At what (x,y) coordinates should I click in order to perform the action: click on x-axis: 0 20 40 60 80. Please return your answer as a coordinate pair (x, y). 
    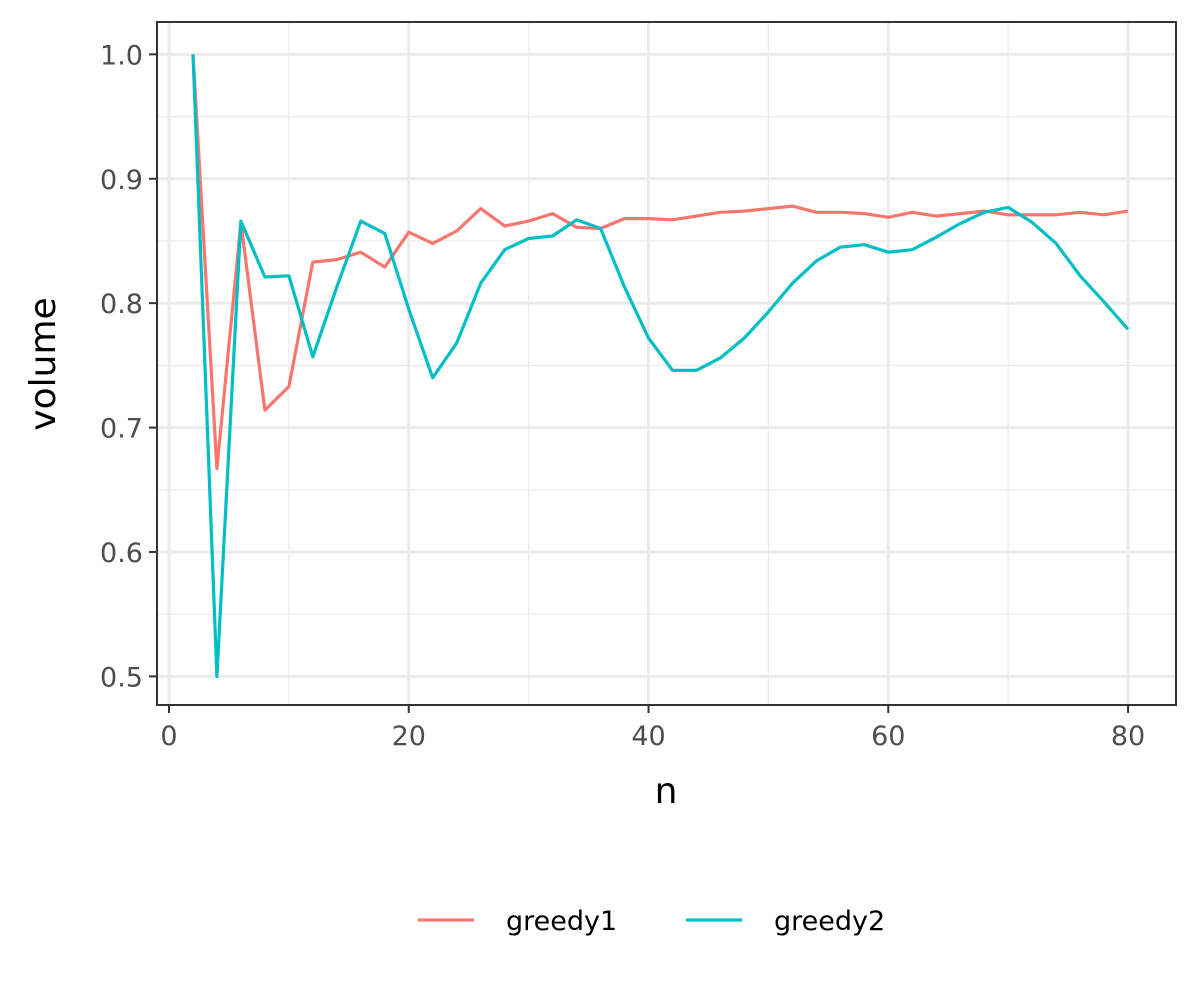
    Looking at the image, I should click on (652, 728).